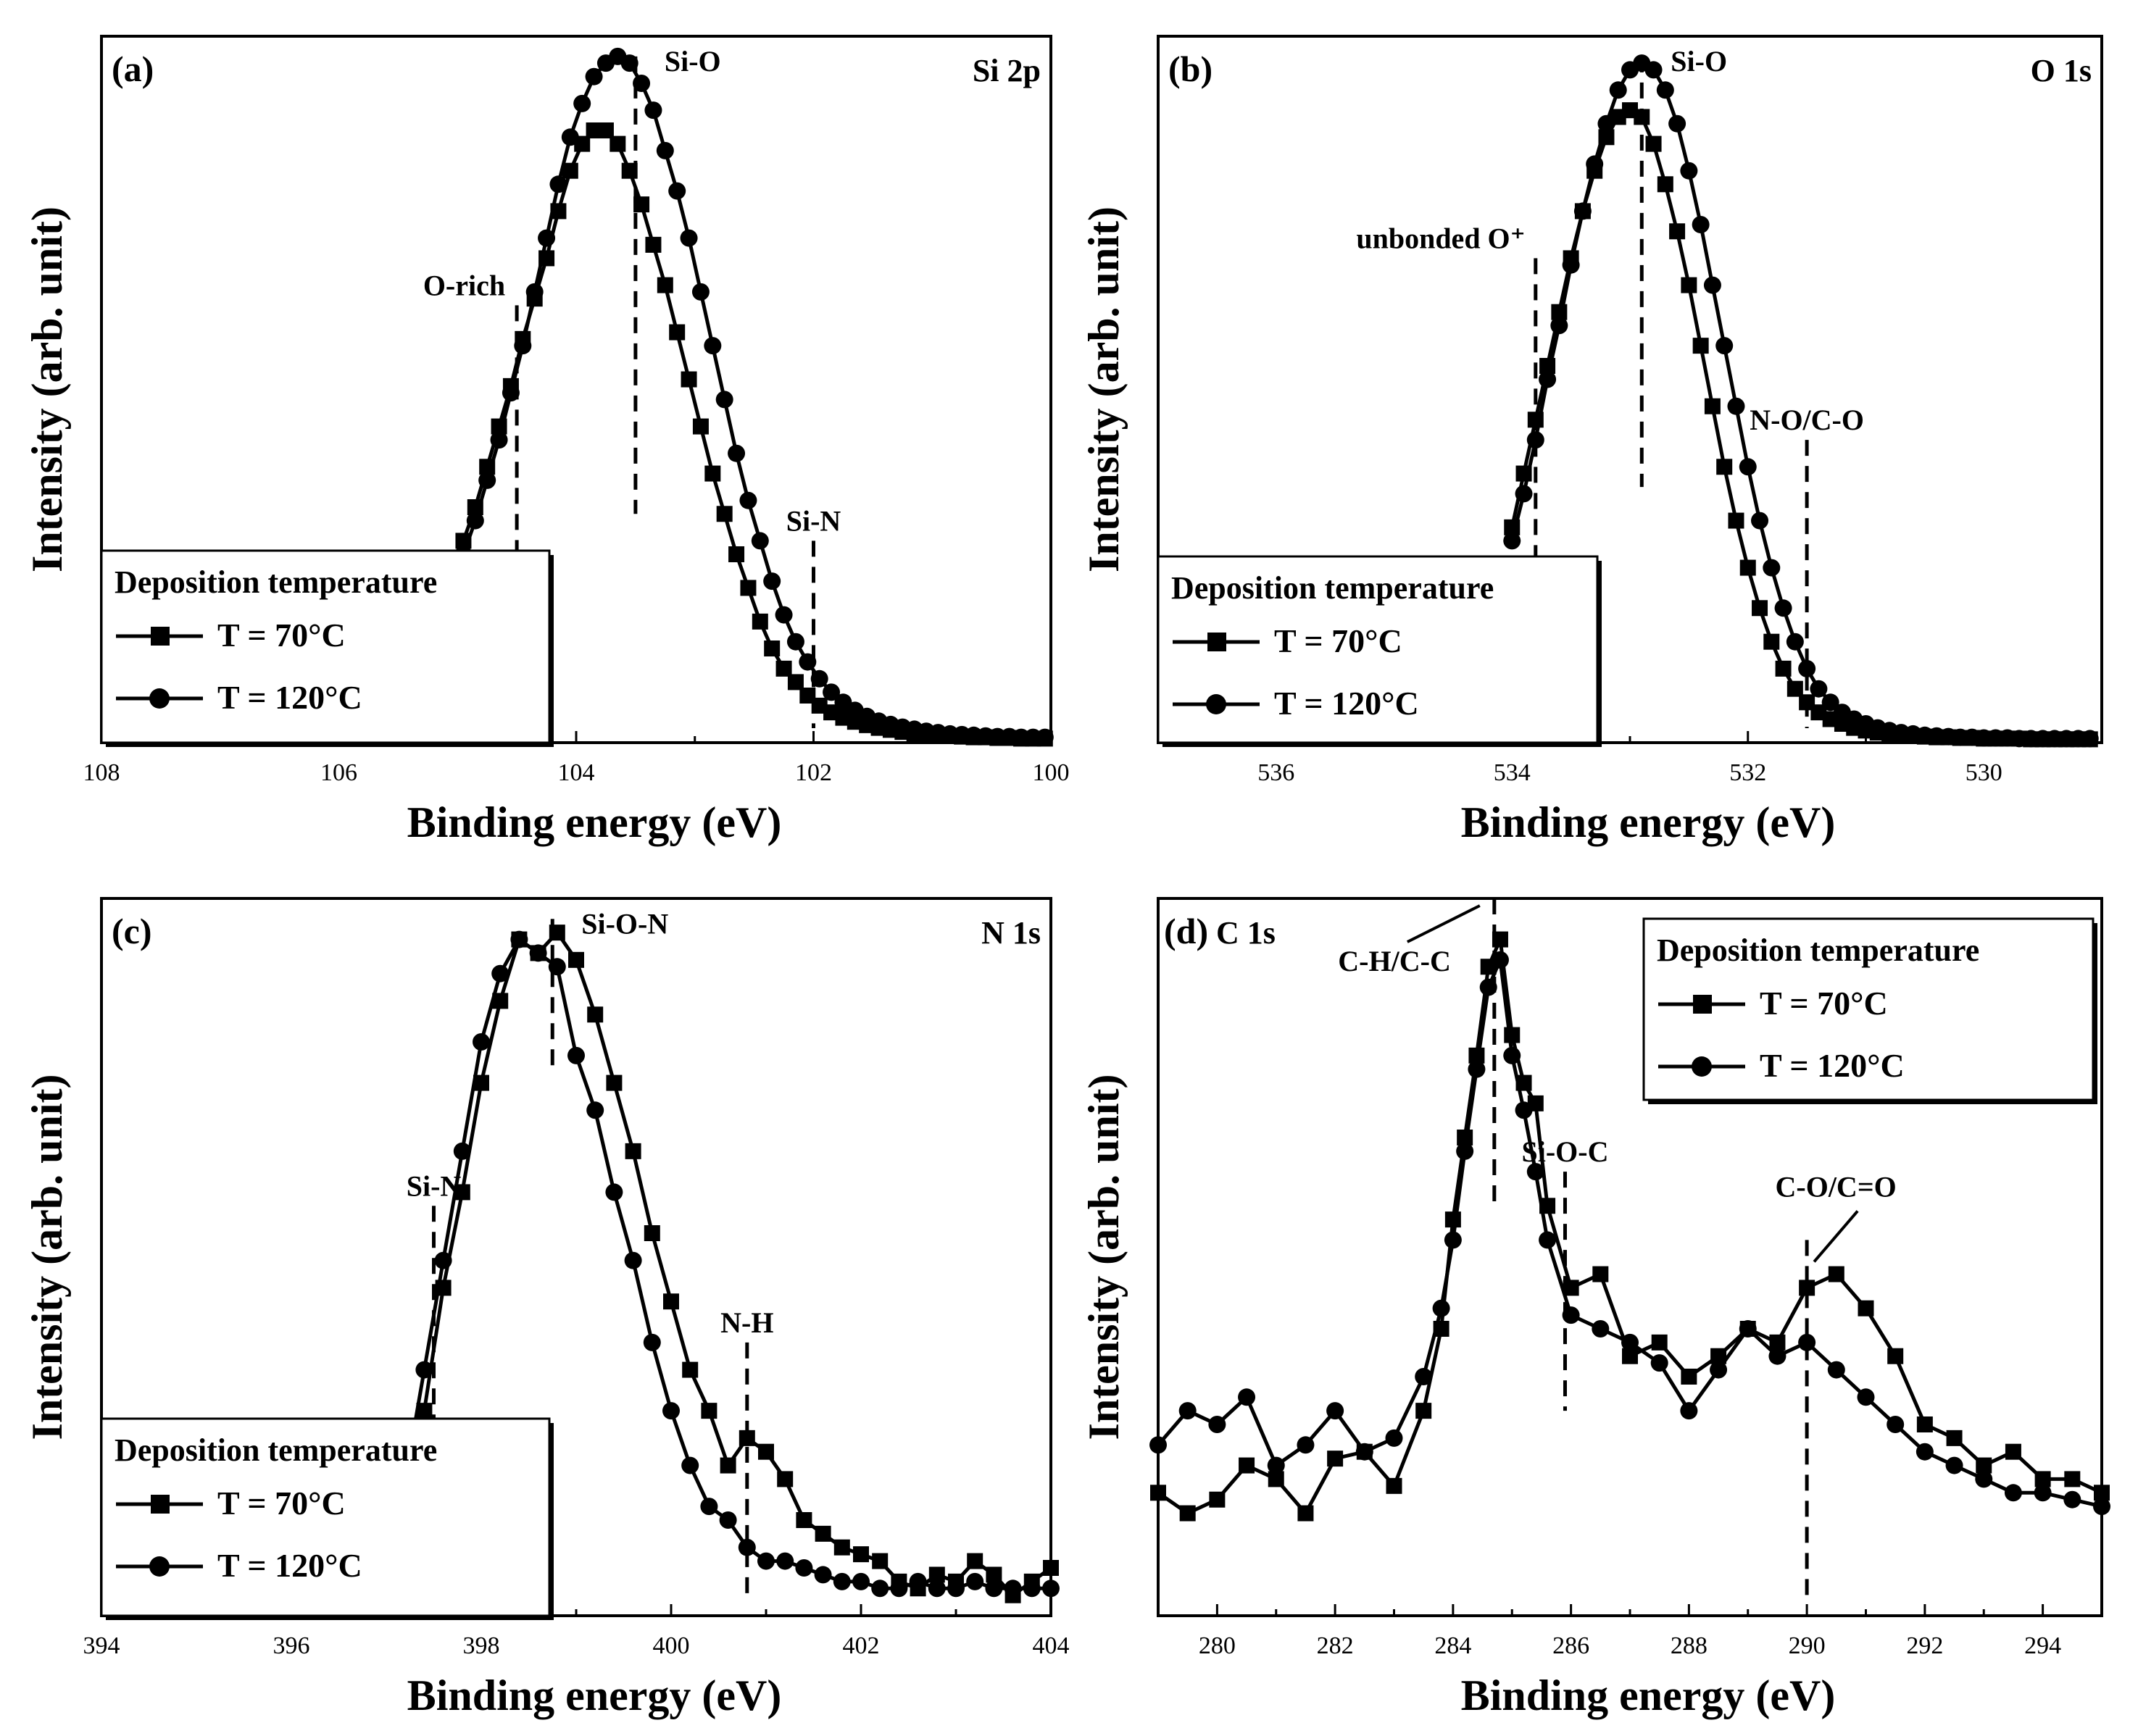 The image size is (2138, 1736). I want to click on x-tick-label: 286, so click(1570, 1645).